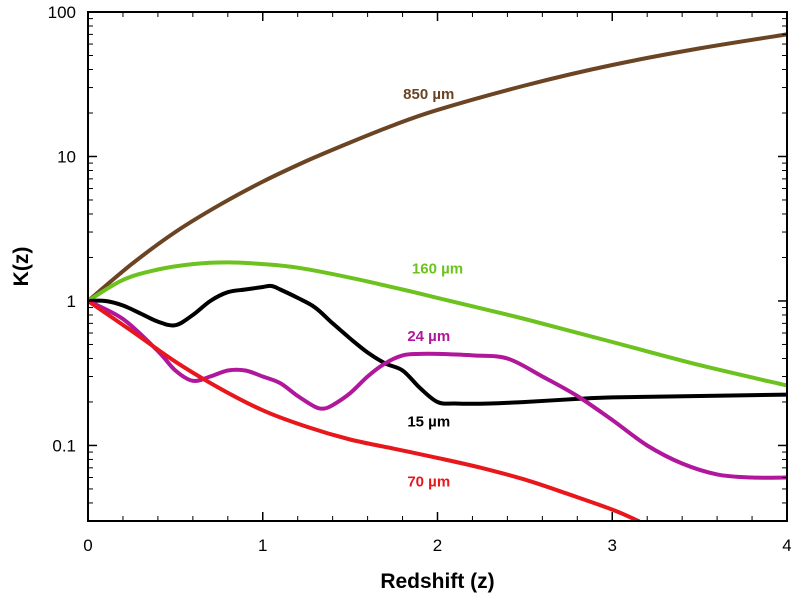 This screenshot has height=601, width=791. What do you see at coordinates (262, 545) in the screenshot?
I see `x-tick-label: 1` at bounding box center [262, 545].